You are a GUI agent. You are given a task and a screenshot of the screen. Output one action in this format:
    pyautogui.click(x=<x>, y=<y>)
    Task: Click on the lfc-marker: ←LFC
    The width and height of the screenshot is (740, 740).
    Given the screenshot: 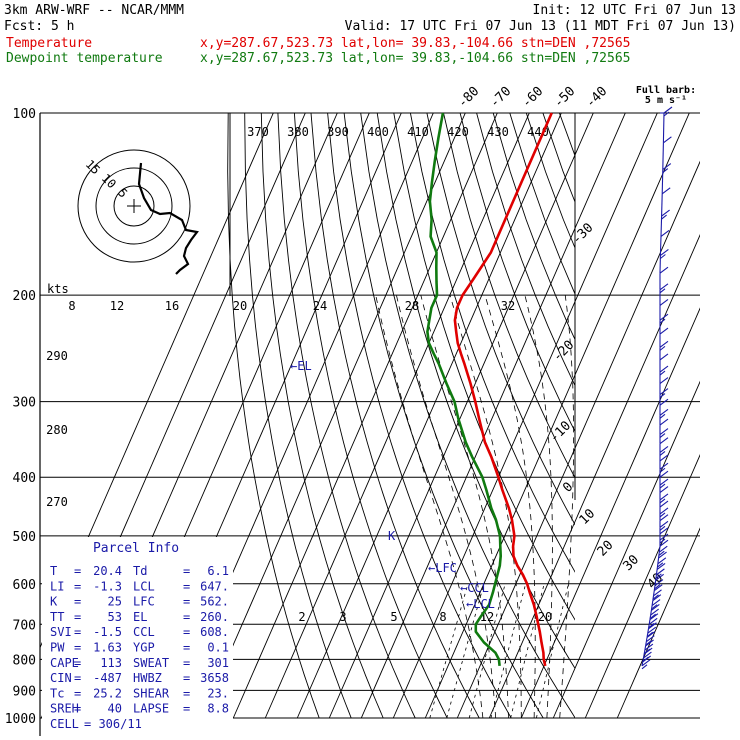 What is the action you would take?
    pyautogui.click(x=442, y=568)
    